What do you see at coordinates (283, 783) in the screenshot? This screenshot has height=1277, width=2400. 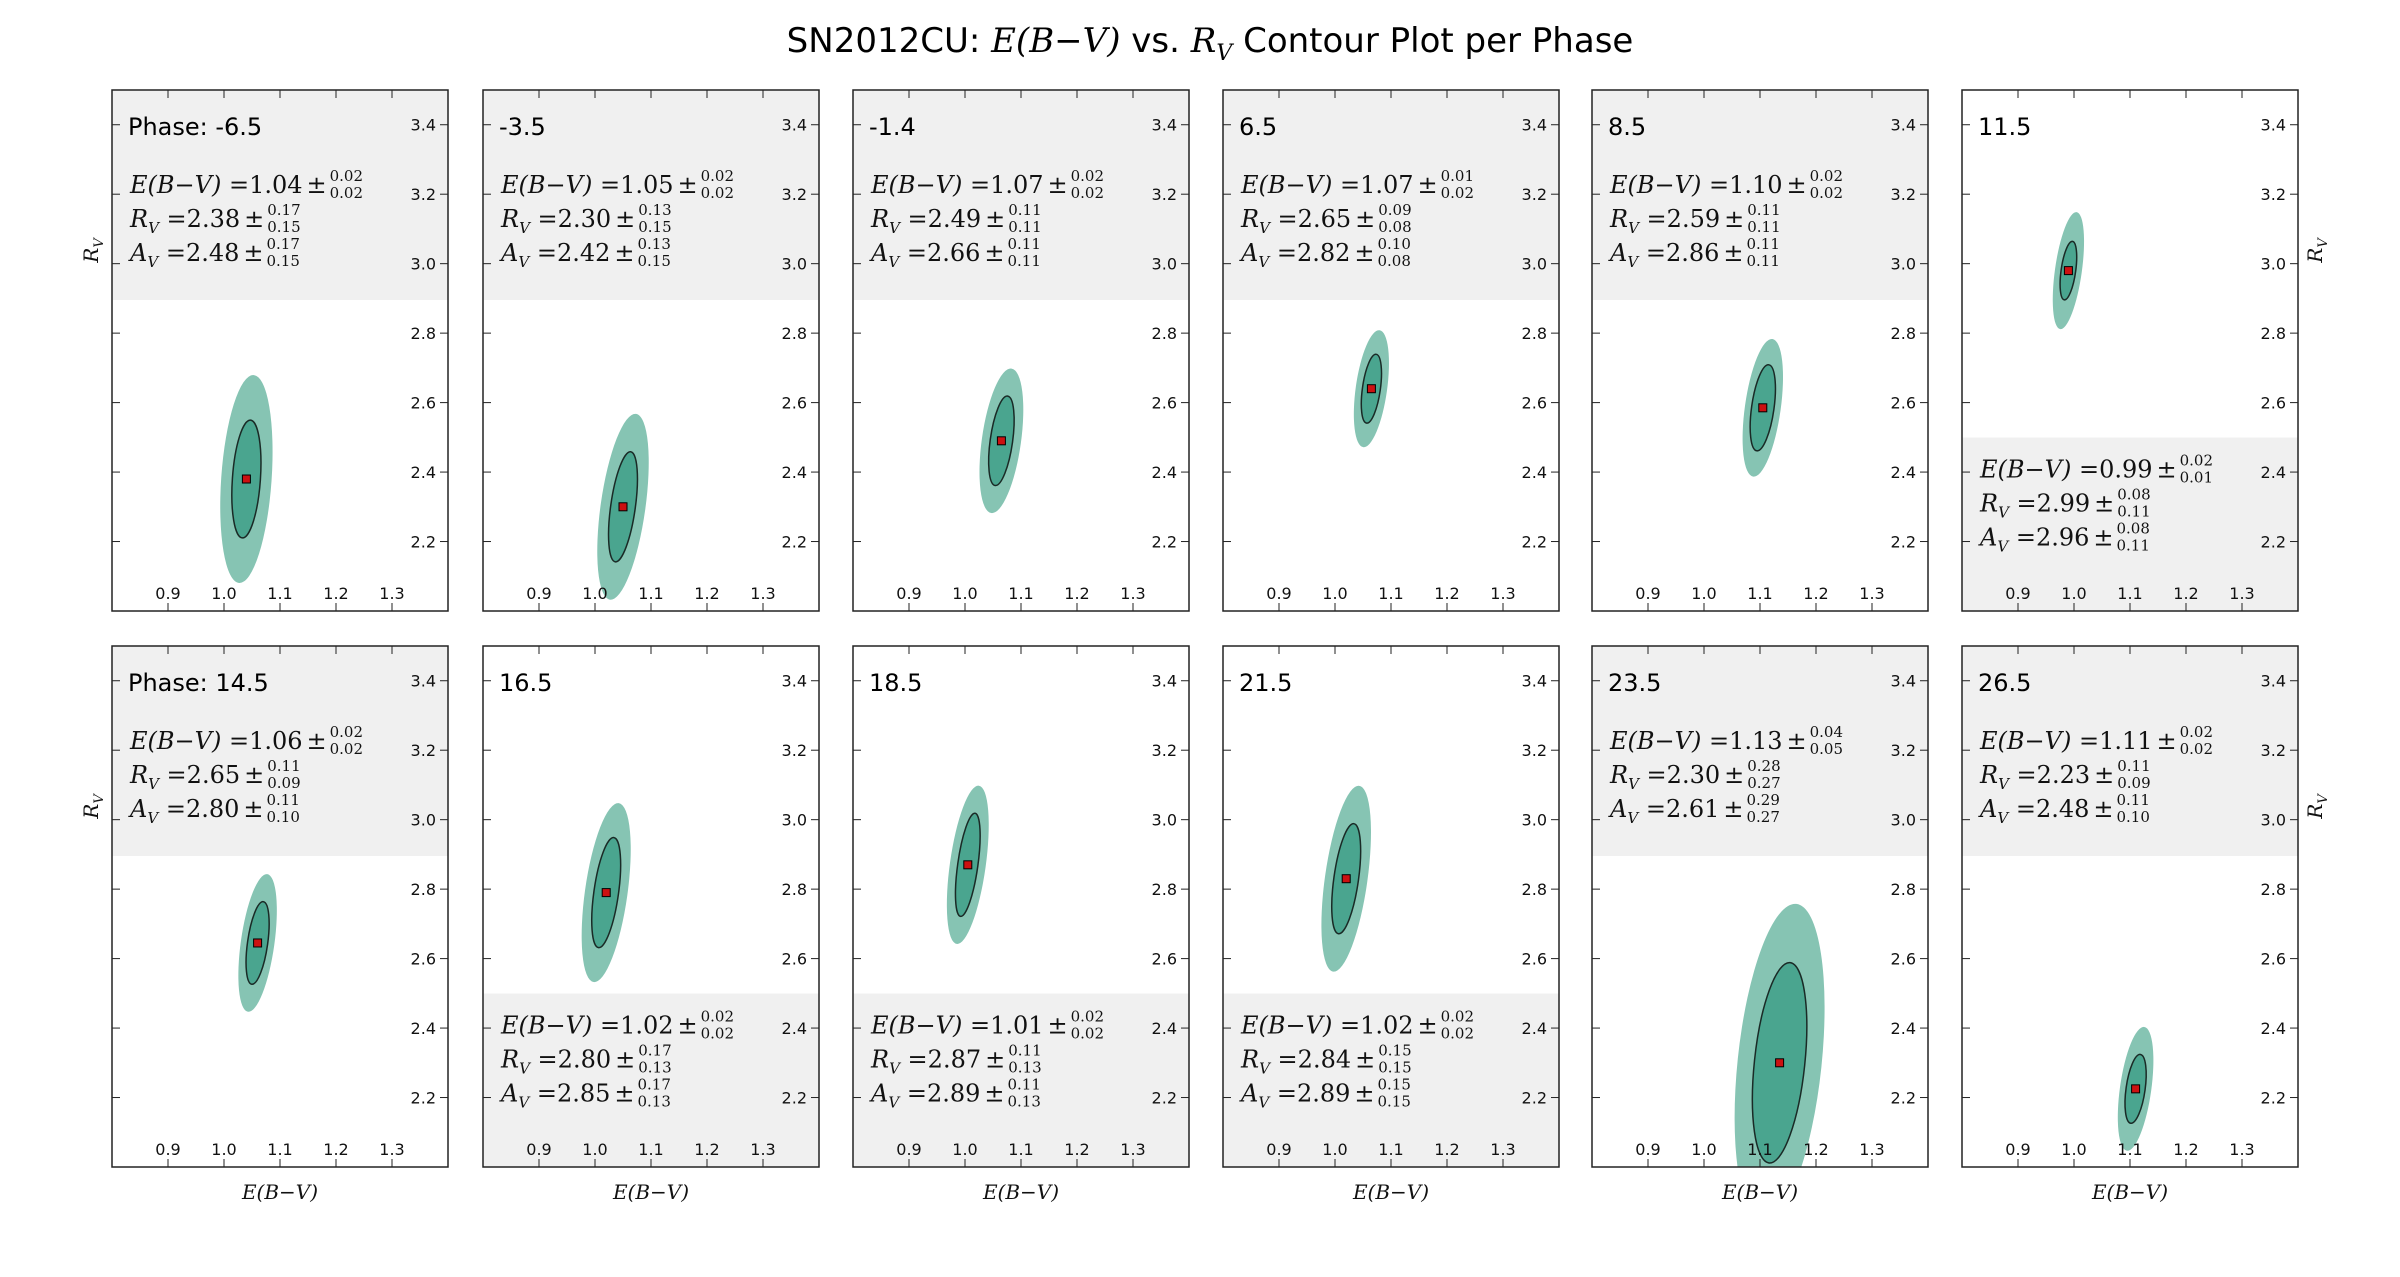 I see `rv-stat-lower-error: 0.09` at bounding box center [283, 783].